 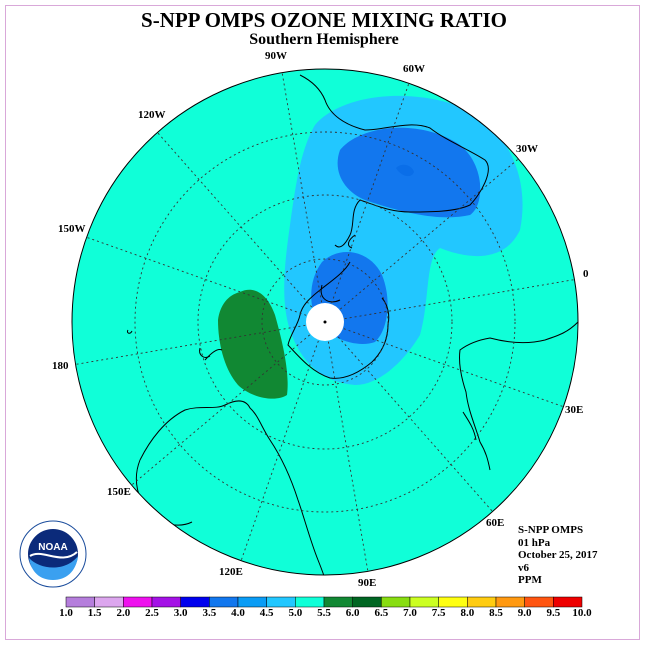 I want to click on colorbar-tick-label: 10.0, so click(x=582, y=613).